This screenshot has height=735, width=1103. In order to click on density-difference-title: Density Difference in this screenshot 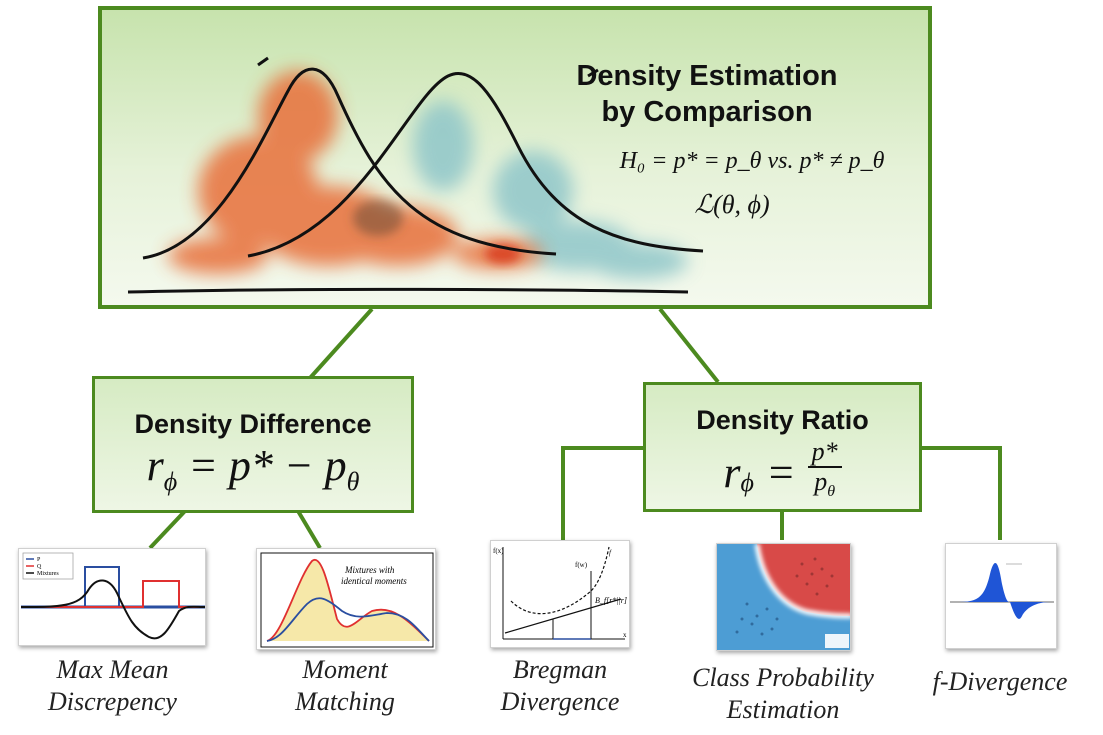, I will do `click(253, 424)`.